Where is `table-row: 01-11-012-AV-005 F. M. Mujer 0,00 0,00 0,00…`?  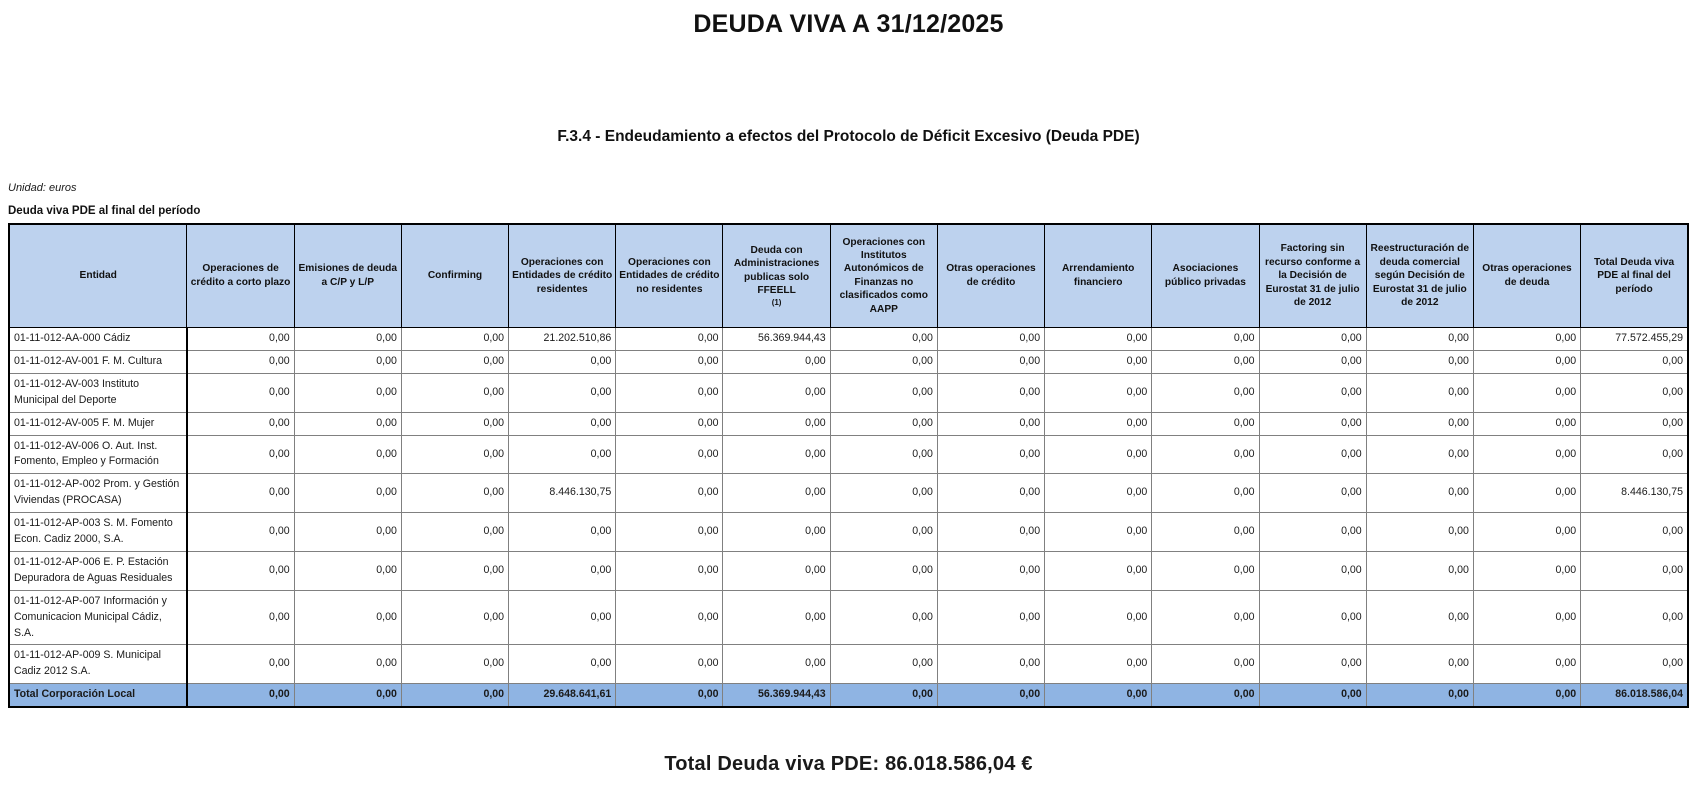
table-row: 01-11-012-AV-005 F. M. Mujer 0,00 0,00 0,00… is located at coordinates (849, 423).